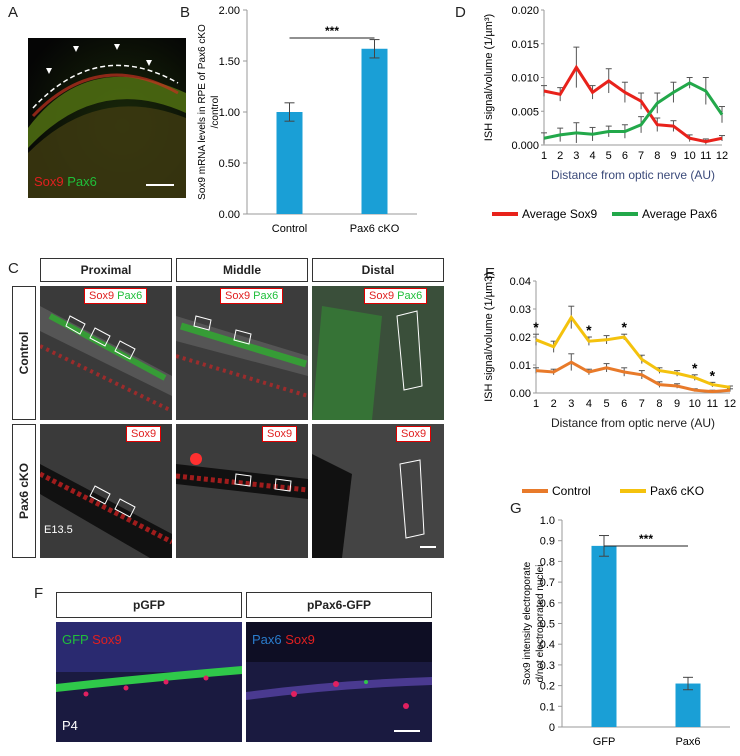 This screenshot has width=740, height=756. I want to click on panel-c-control-proximal-tag: Sox9 Pax6, so click(116, 296).